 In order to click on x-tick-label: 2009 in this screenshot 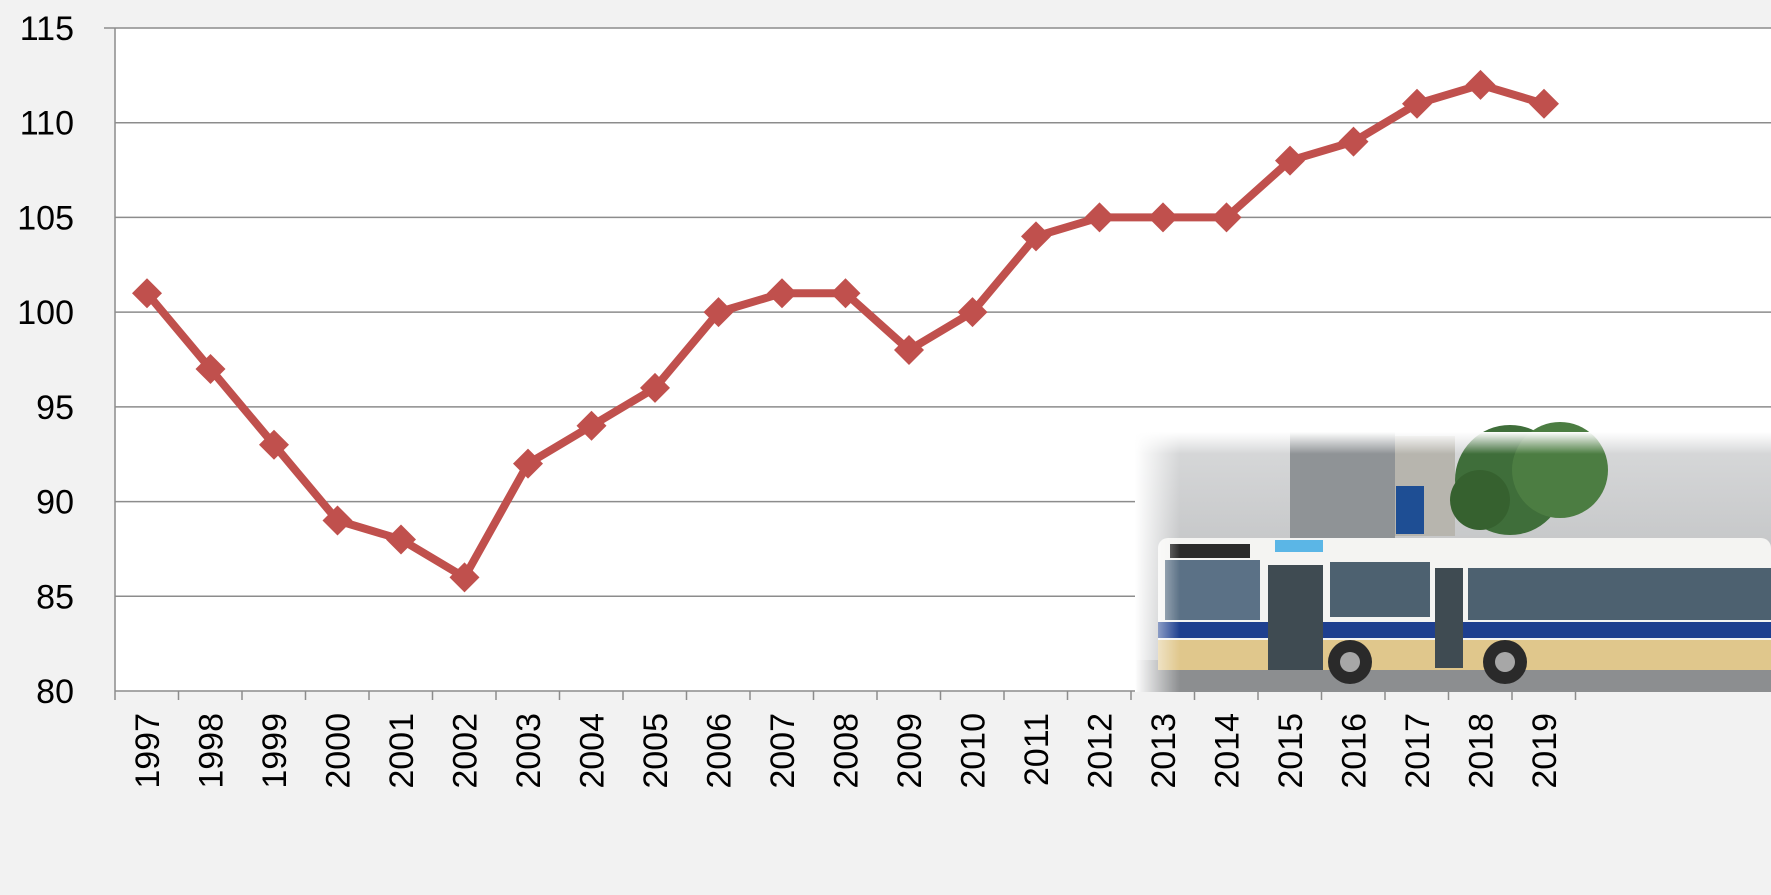, I will do `click(910, 751)`.